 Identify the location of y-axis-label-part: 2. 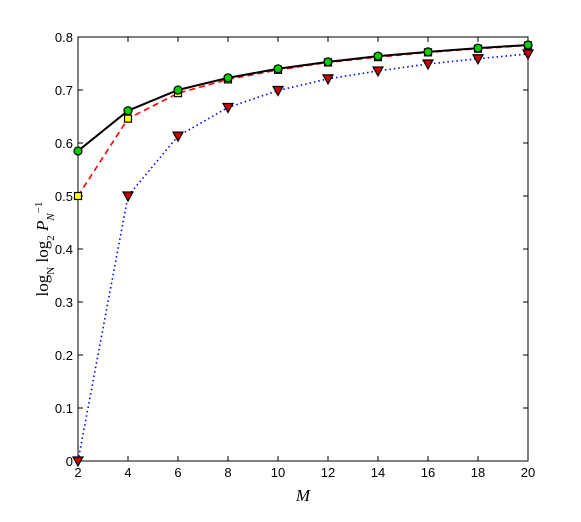
(51, 238).